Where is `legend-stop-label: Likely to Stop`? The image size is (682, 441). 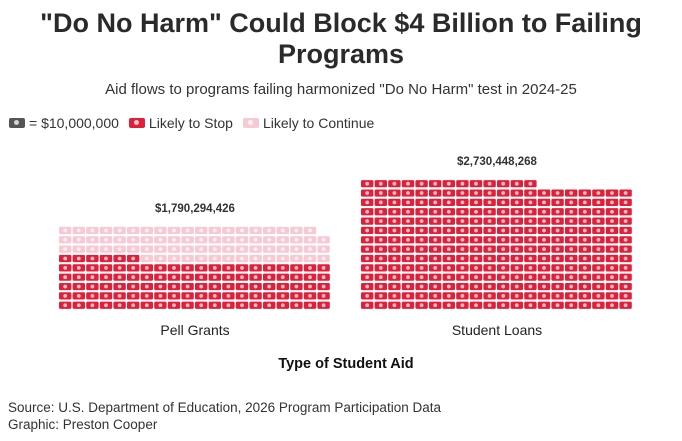 legend-stop-label: Likely to Stop is located at coordinates (190, 123).